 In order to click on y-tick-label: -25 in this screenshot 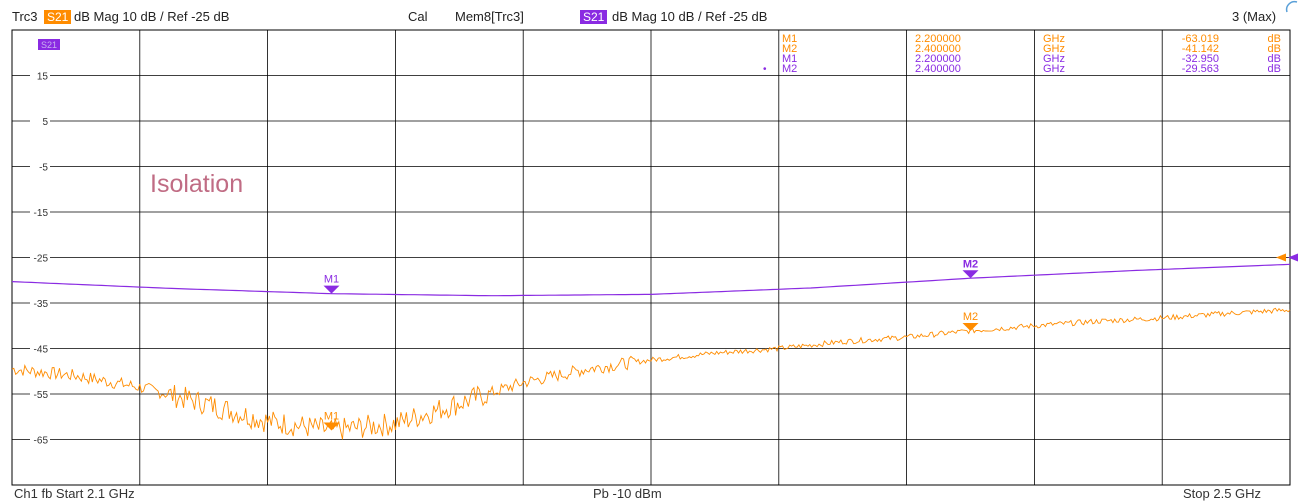, I will do `click(41, 259)`.